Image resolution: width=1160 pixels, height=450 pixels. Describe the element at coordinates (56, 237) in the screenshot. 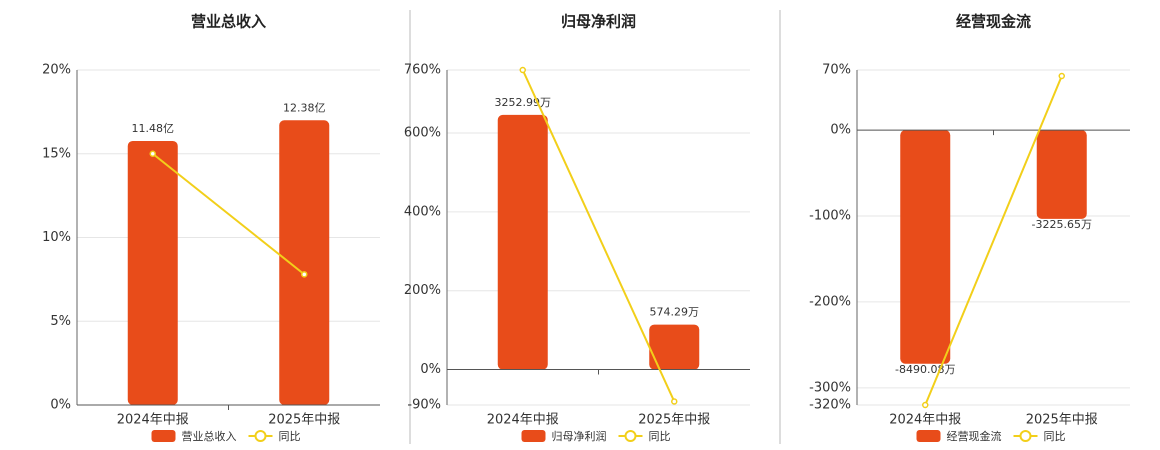

I see `y-tick-label: 10%` at that location.